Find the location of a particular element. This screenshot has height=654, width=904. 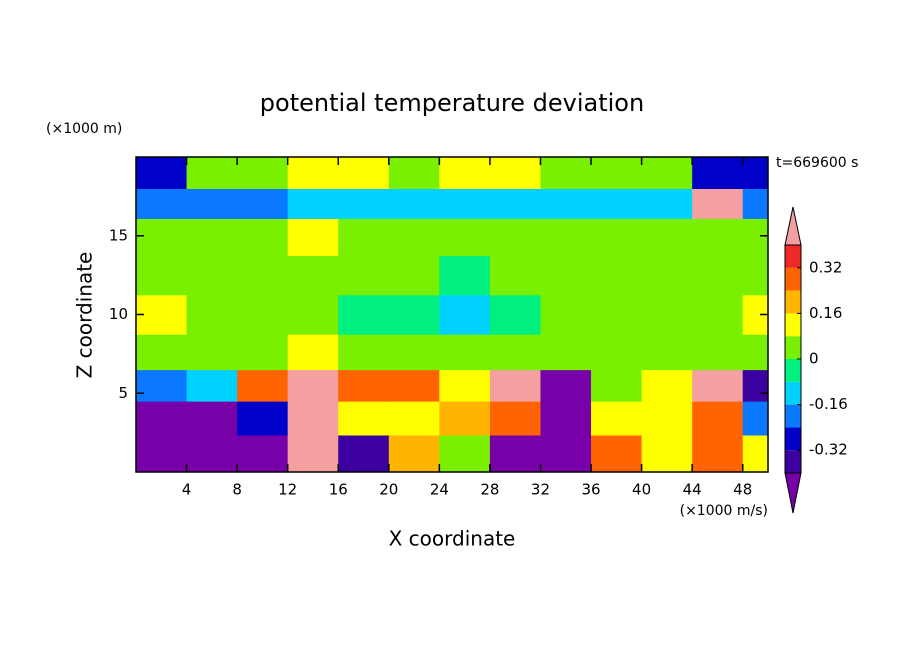

chart-title: potential temperature deviation is located at coordinates (452, 103).